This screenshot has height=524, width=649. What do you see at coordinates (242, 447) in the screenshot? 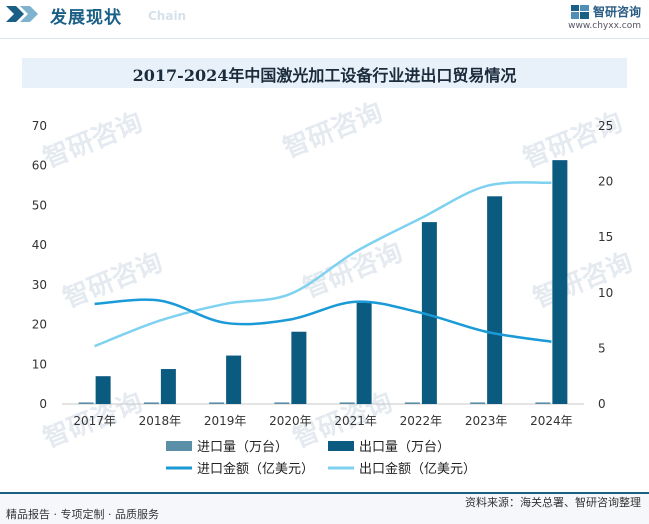
I see `legend-import-volume-label: 进口量（万台）` at bounding box center [242, 447].